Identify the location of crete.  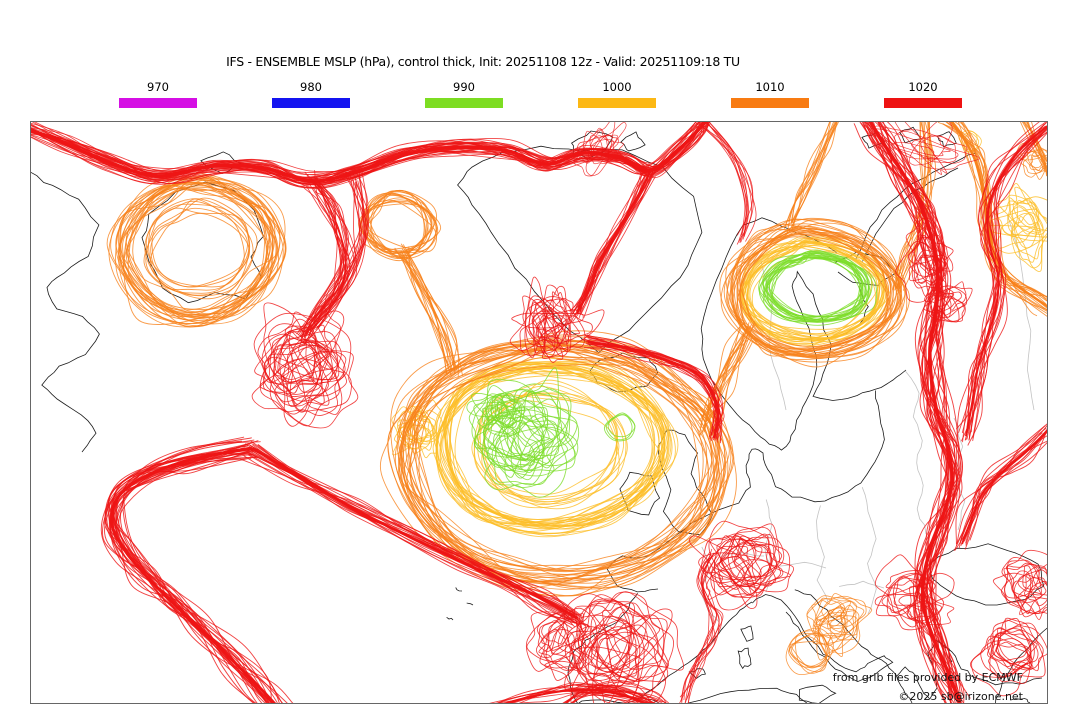
(946, 707).